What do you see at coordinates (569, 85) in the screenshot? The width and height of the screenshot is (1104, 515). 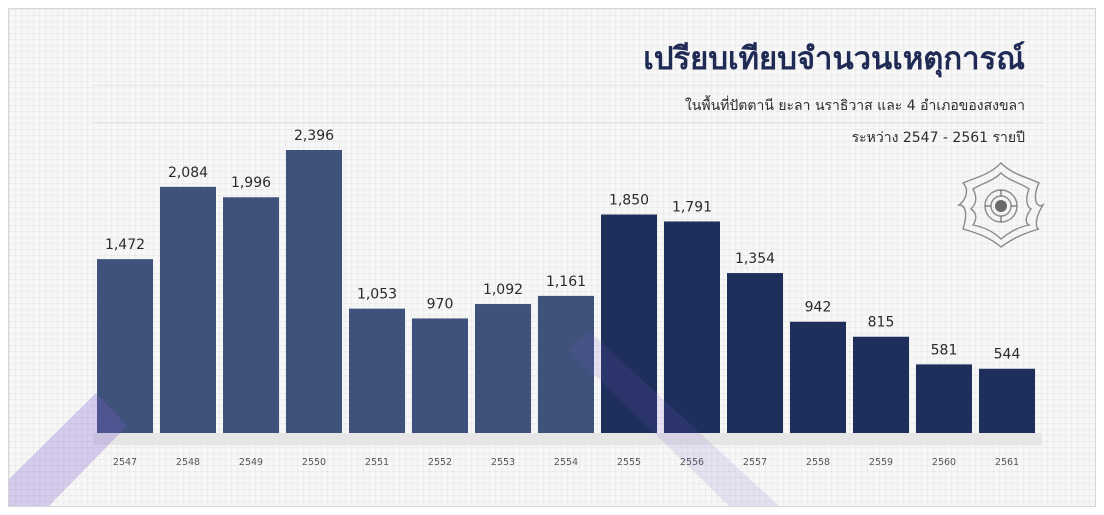 I see `title-divider` at bounding box center [569, 85].